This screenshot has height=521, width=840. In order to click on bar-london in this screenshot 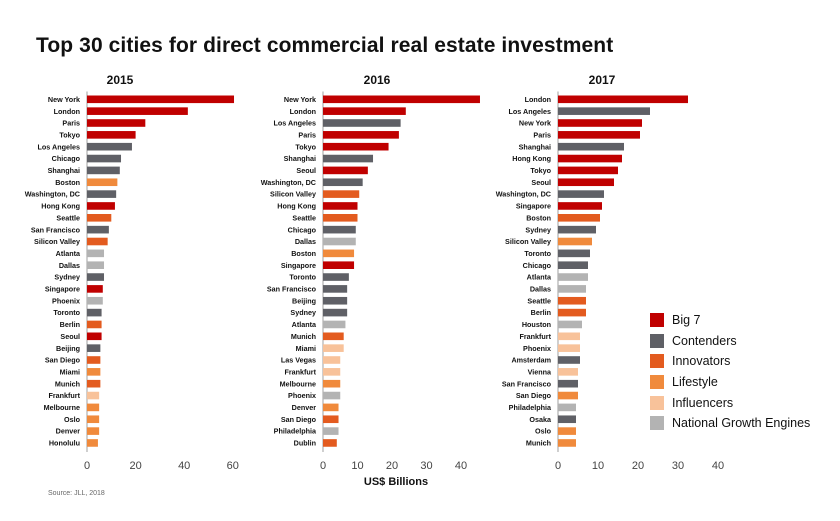, I will do `click(137, 111)`.